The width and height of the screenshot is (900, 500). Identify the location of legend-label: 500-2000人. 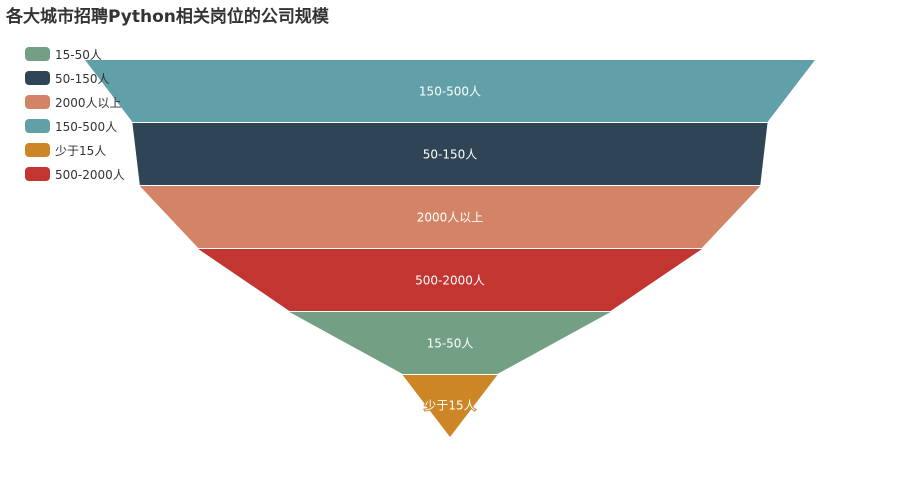
(90, 174).